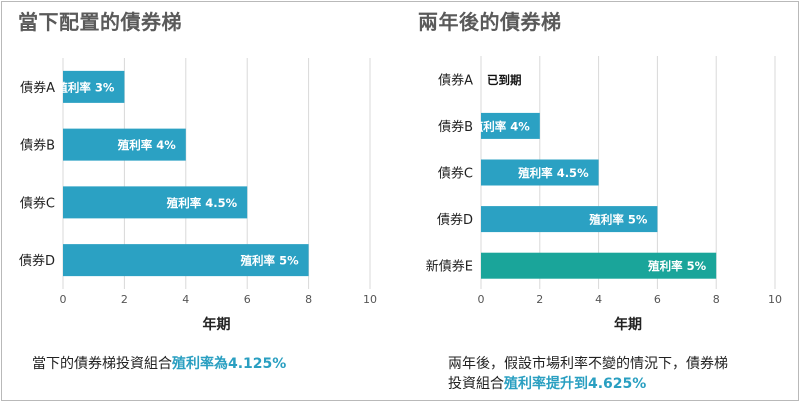  What do you see at coordinates (202, 203) in the screenshot?
I see `left-data-label-2: 殖利率 4.5%` at bounding box center [202, 203].